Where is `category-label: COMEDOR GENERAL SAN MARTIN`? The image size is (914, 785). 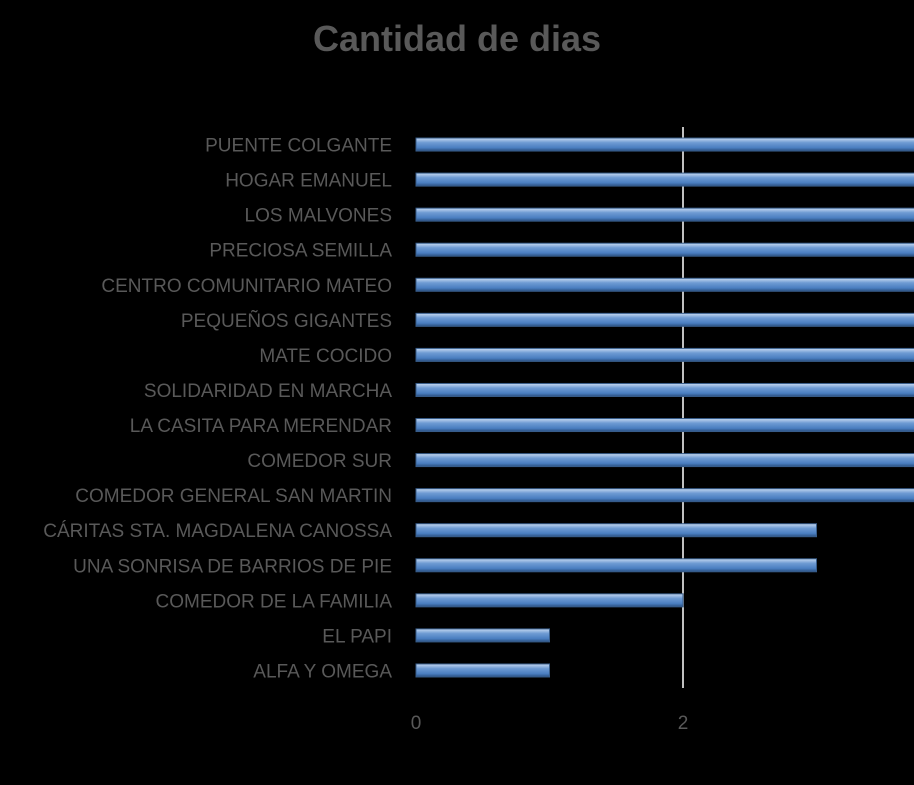
category-label: COMEDOR GENERAL SAN MARTIN is located at coordinates (233, 496).